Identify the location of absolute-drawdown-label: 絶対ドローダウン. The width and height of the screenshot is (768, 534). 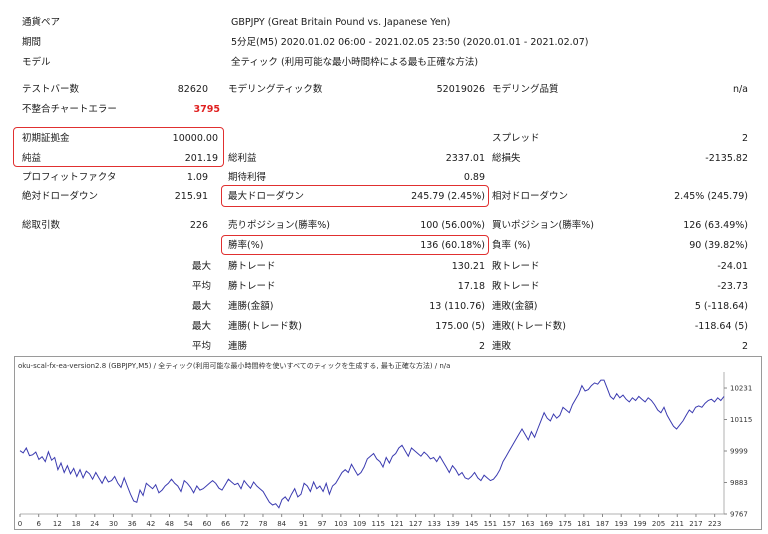
(60, 196).